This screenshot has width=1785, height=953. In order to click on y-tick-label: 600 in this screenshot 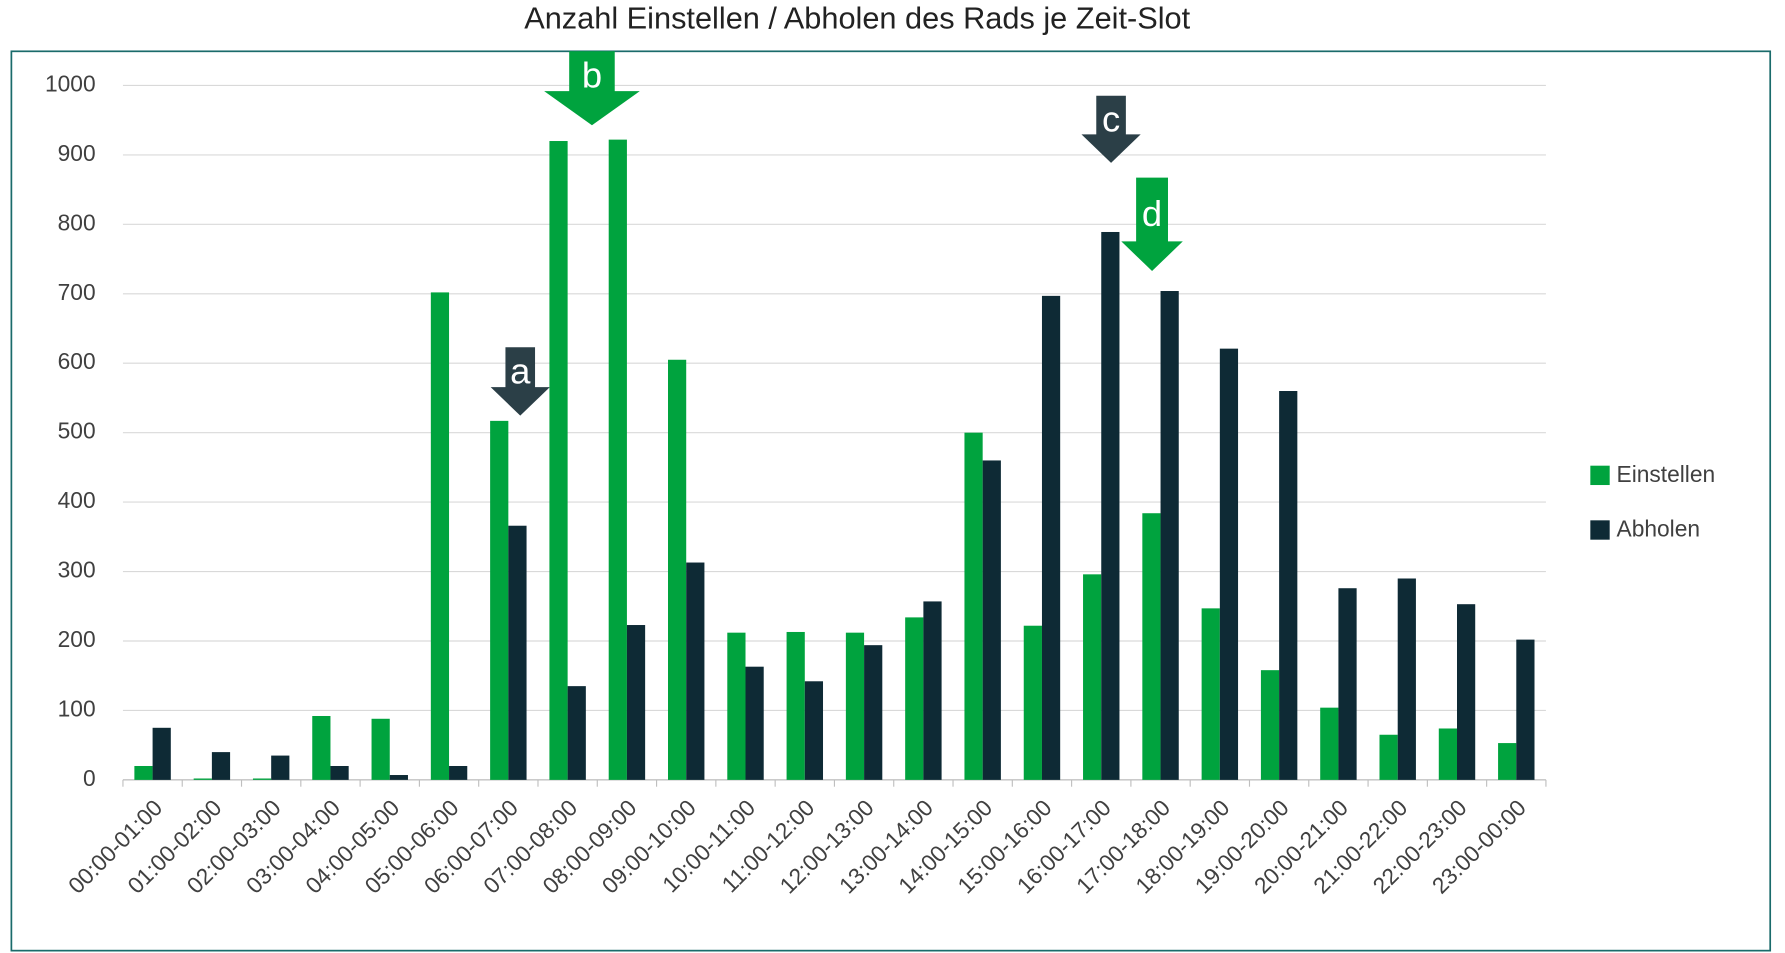, I will do `click(77, 361)`.